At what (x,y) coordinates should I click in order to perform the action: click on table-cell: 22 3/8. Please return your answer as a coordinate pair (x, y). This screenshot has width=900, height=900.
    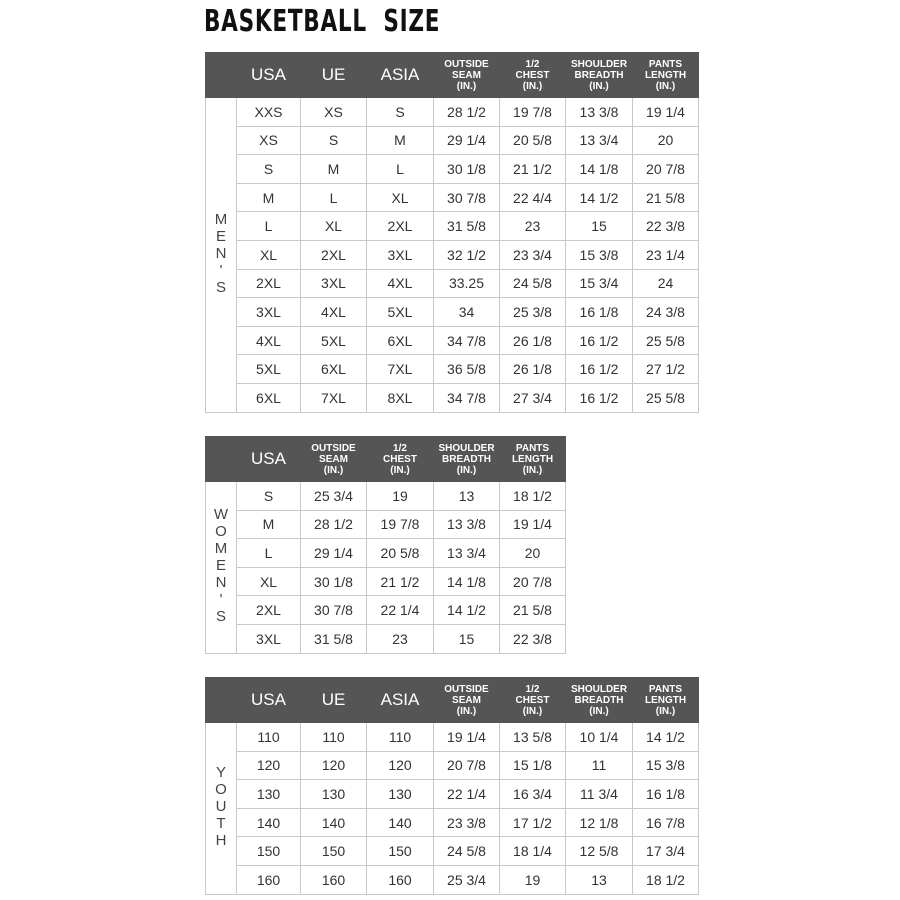
    Looking at the image, I should click on (532, 638).